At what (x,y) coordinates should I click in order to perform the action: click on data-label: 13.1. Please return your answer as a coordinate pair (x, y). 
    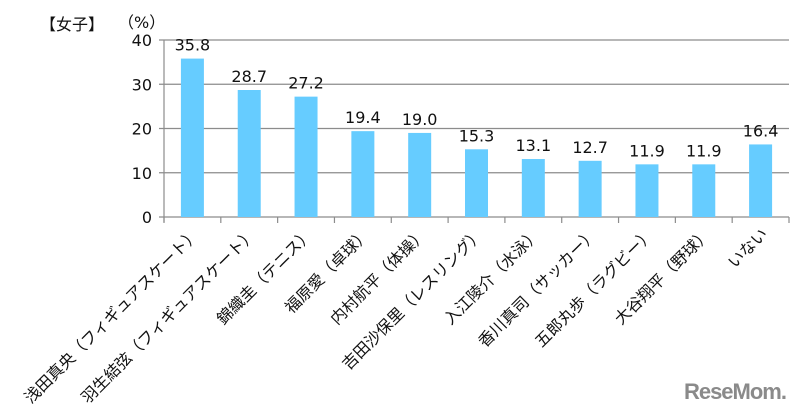
    Looking at the image, I should click on (534, 145).